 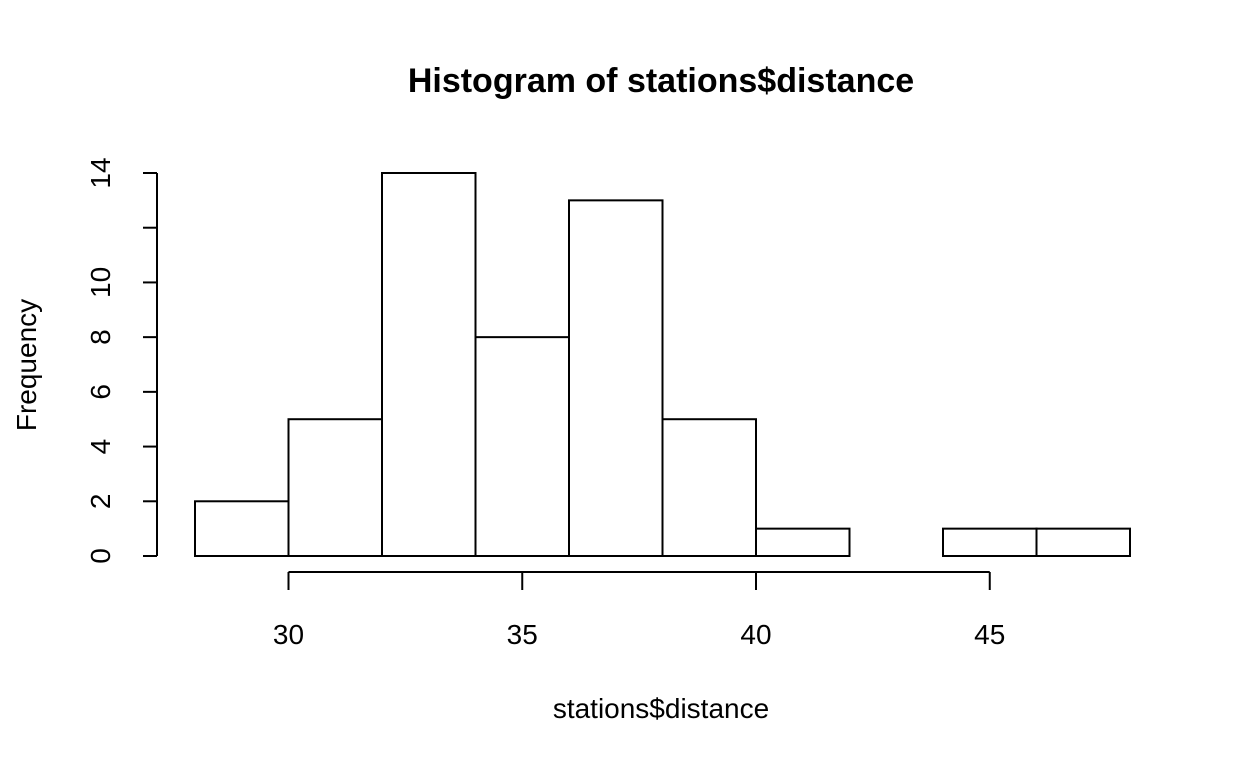 What do you see at coordinates (121, 360) in the screenshot?
I see `y-axis: 0 2 4 6 8 10 14` at bounding box center [121, 360].